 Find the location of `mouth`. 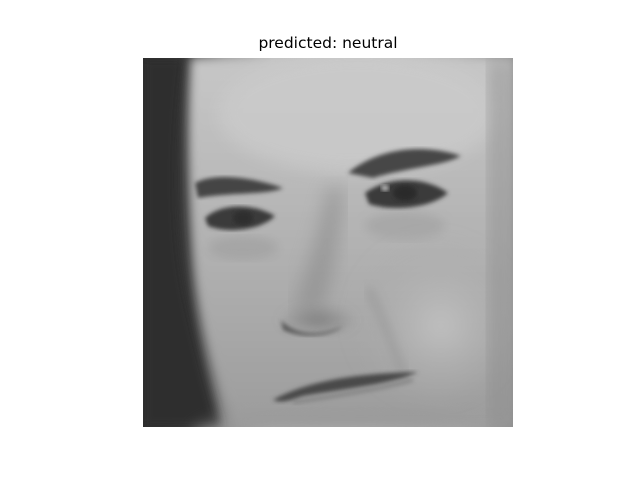

mouth is located at coordinates (345, 387).